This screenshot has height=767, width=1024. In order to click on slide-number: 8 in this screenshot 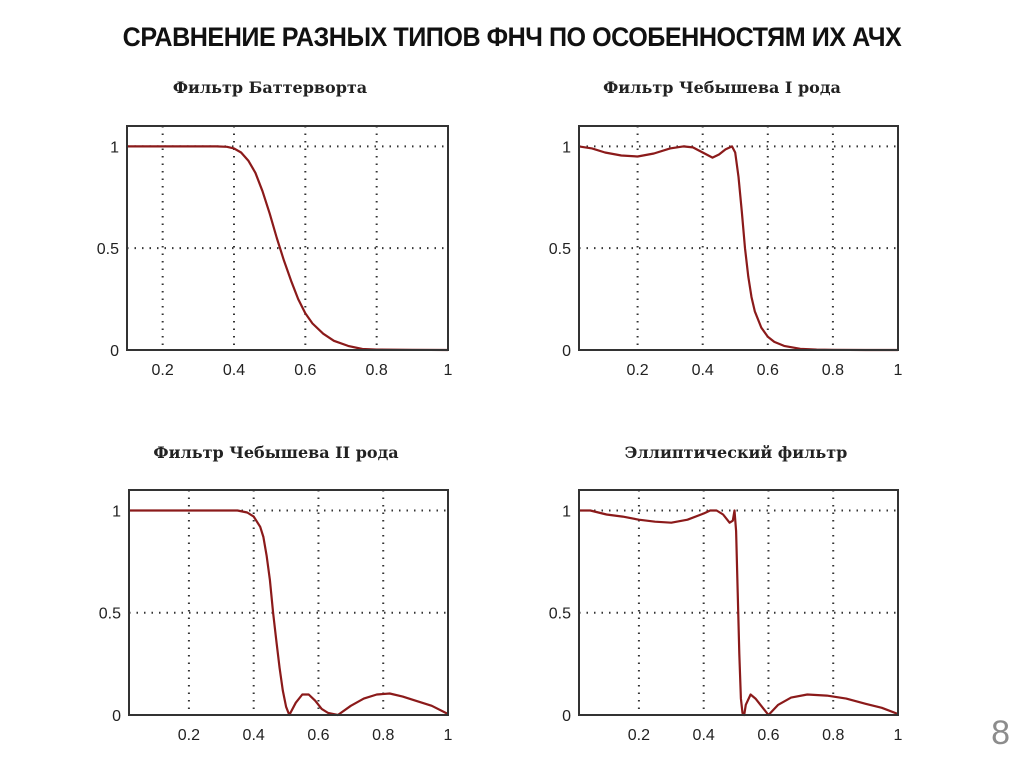, I will do `click(1000, 733)`.